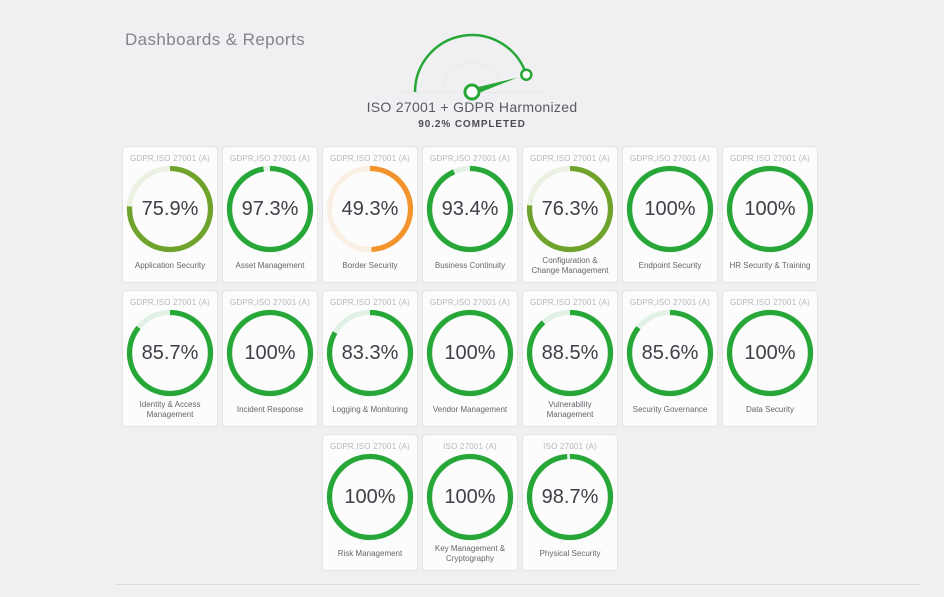  I want to click on bottom-divider, so click(517, 584).